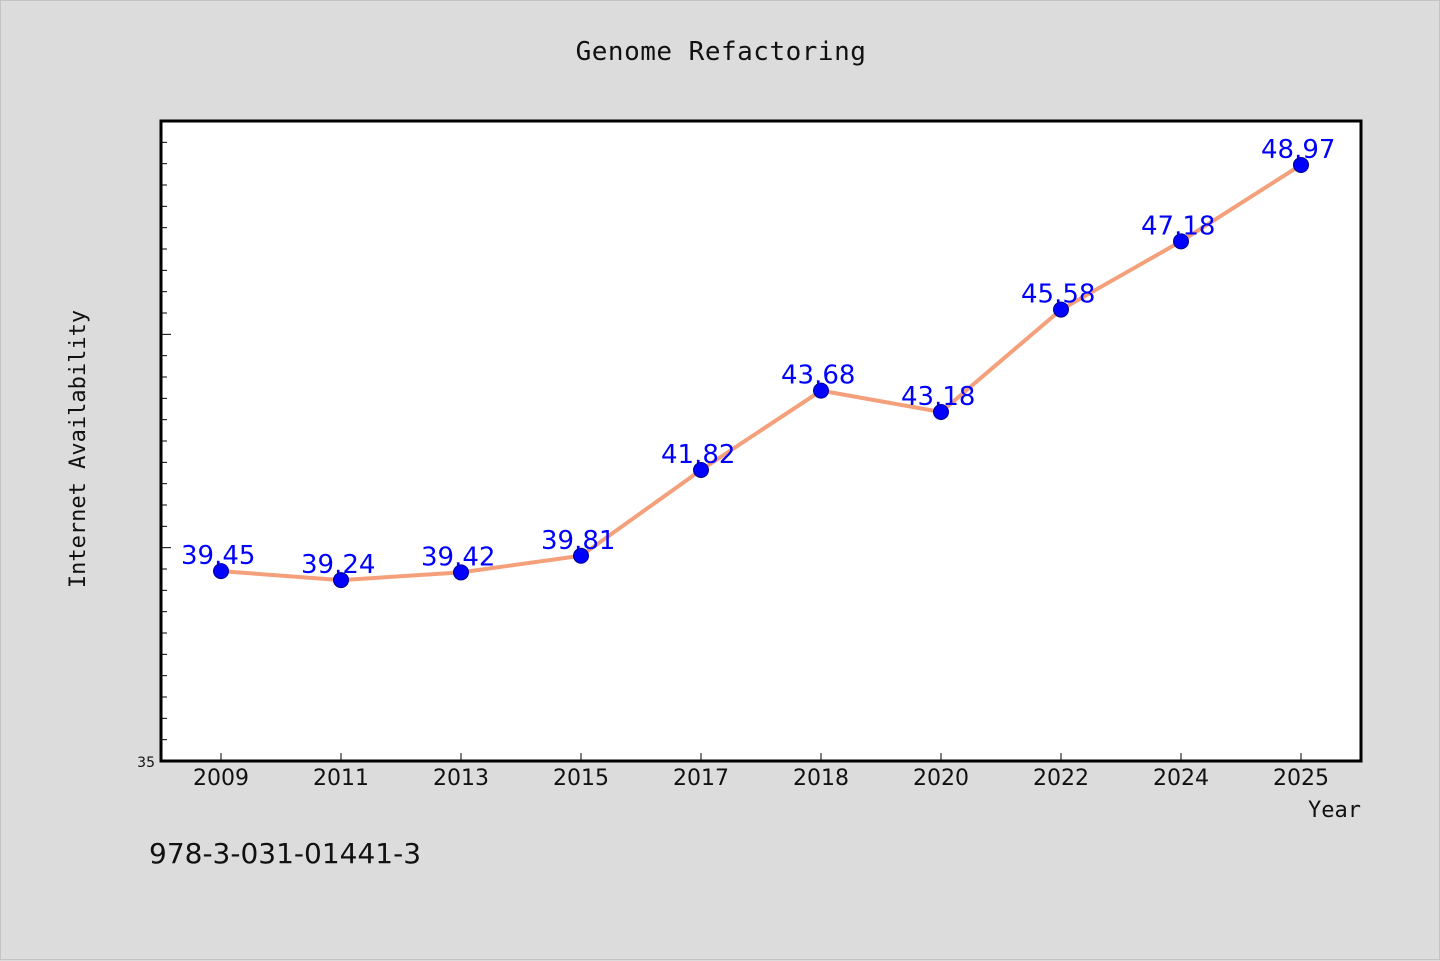  I want to click on data-label: 41.82, so click(698, 455).